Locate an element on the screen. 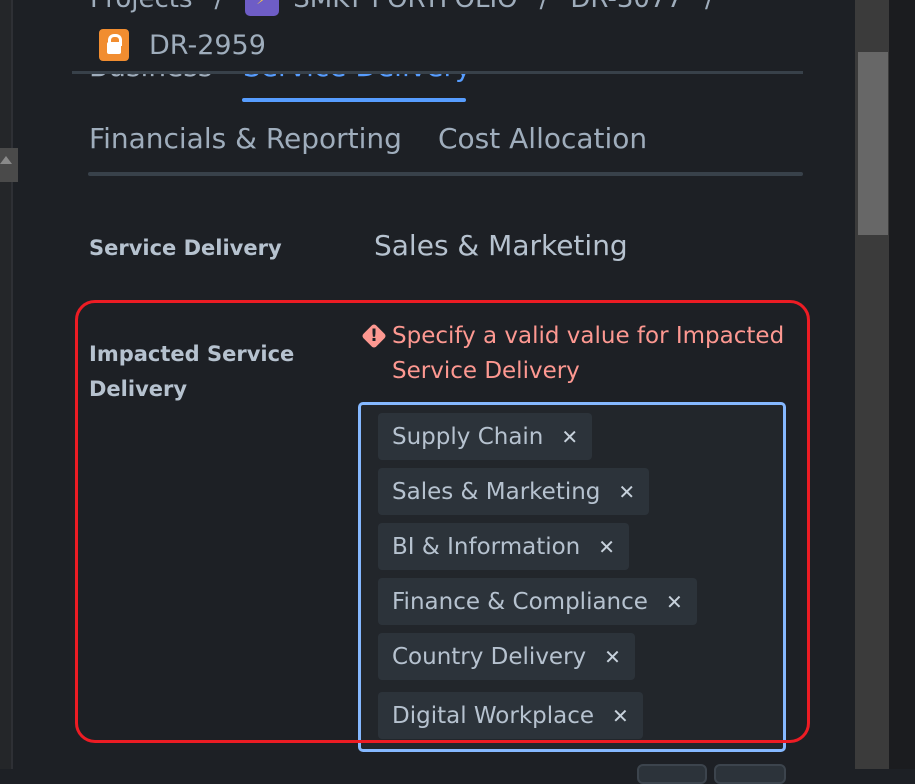 The height and width of the screenshot is (784, 915). breadcrumb: Projects / ⚡ SMKT PORTFOLIO / DR-3077 / is located at coordinates (402, 8).